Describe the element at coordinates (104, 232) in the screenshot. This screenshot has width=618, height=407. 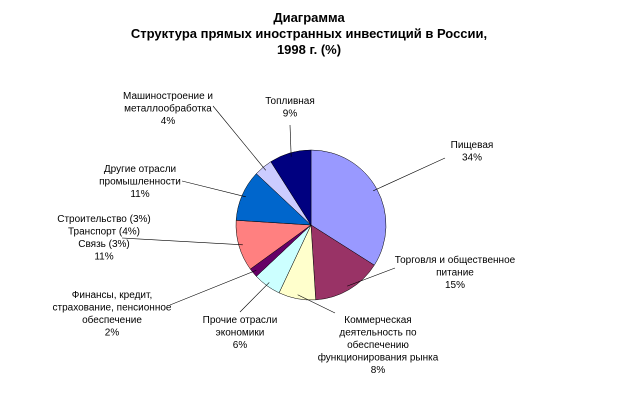
I see `slice-label: Транспорт (4%)` at that location.